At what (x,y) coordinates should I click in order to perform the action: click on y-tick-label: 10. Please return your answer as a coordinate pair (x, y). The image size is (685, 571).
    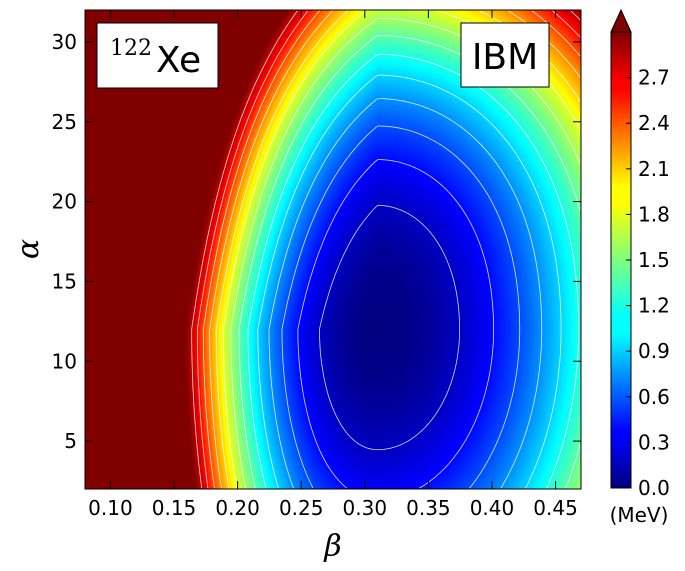
    Looking at the image, I should click on (64, 361).